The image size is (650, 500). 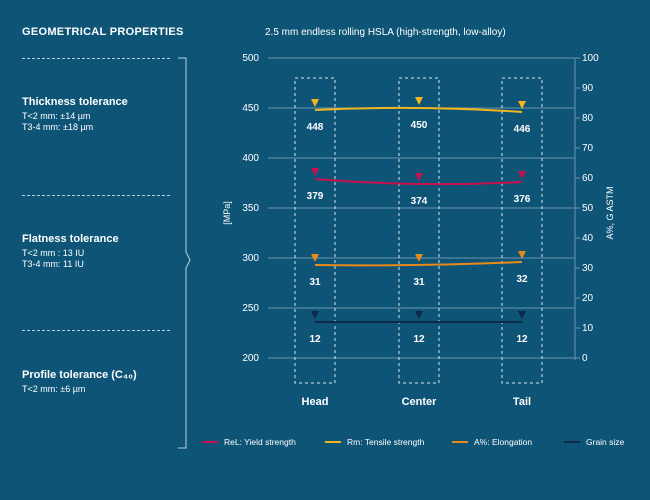 What do you see at coordinates (250, 108) in the screenshot?
I see `left-tick-label: 450` at bounding box center [250, 108].